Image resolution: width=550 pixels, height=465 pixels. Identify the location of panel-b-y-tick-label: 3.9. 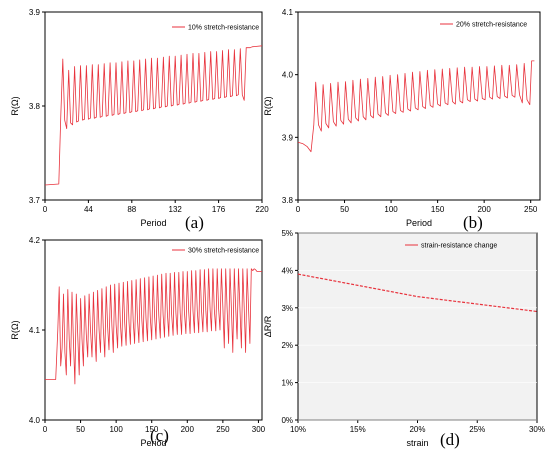
(288, 137).